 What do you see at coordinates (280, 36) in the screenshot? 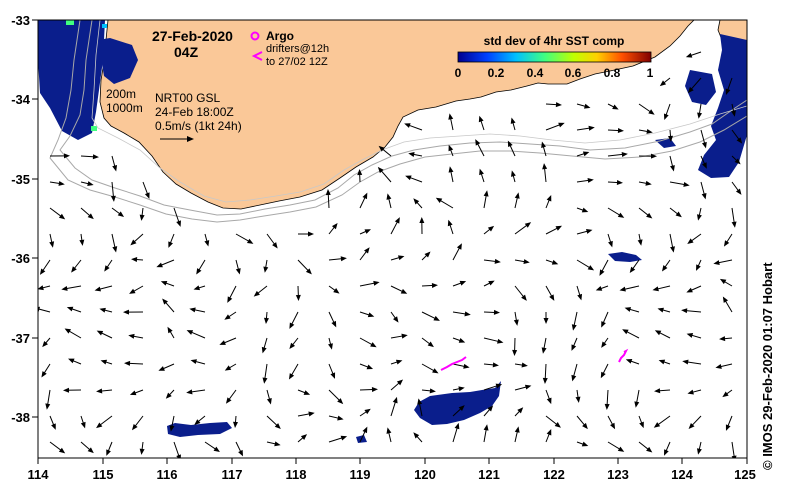
I see `argo-label: Argo` at bounding box center [280, 36].